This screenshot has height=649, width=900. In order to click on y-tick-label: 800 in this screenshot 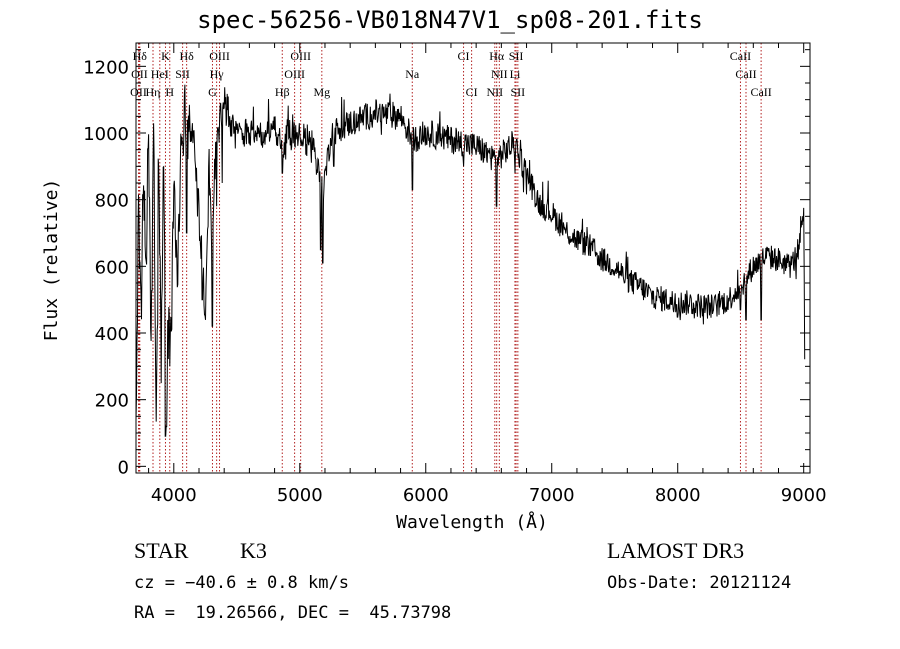, I will do `click(112, 201)`.